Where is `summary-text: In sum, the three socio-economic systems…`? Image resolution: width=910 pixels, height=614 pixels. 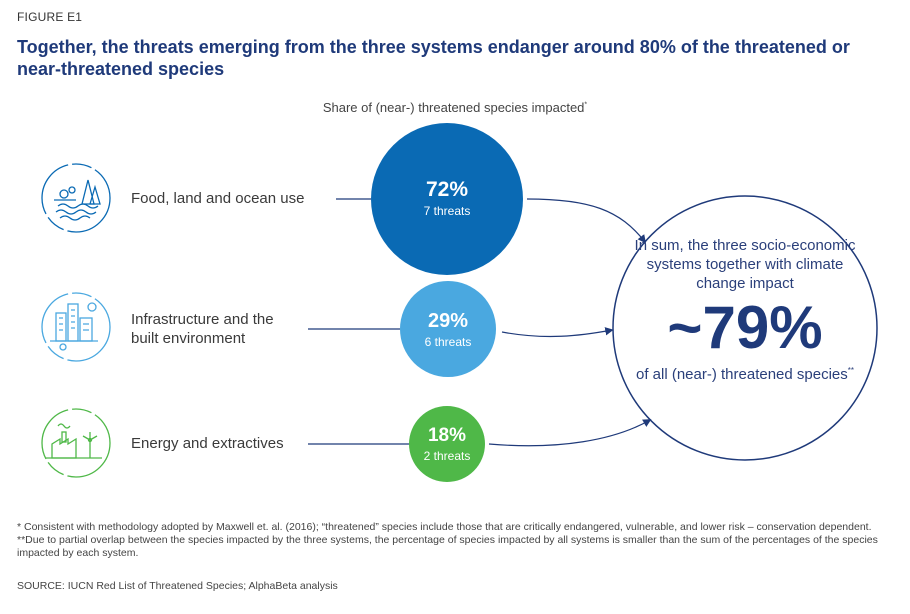
summary-text: In sum, the three socio-economic systems… is located at coordinates (745, 310).